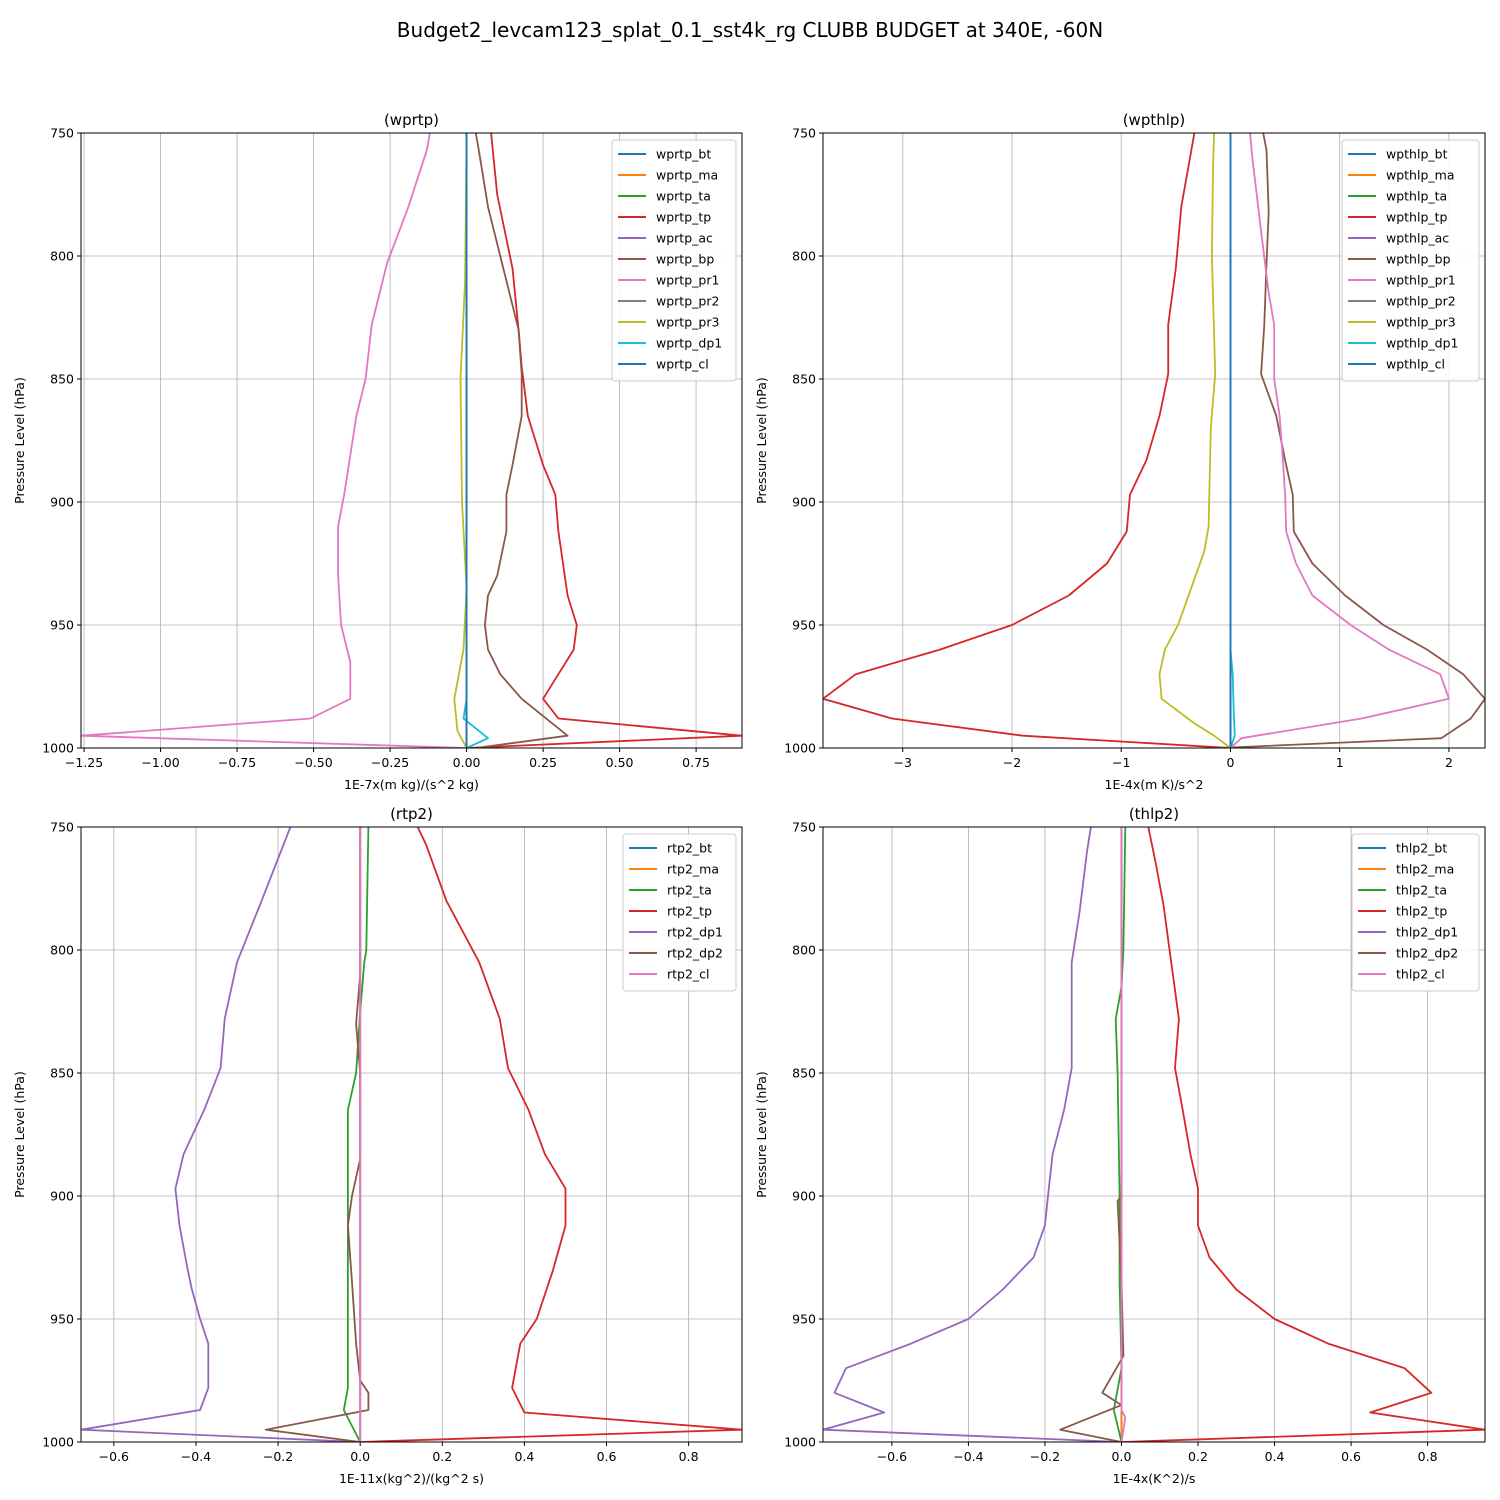  Describe the element at coordinates (1154, 814) in the screenshot. I see `subplot-title: (thlp2)` at that location.